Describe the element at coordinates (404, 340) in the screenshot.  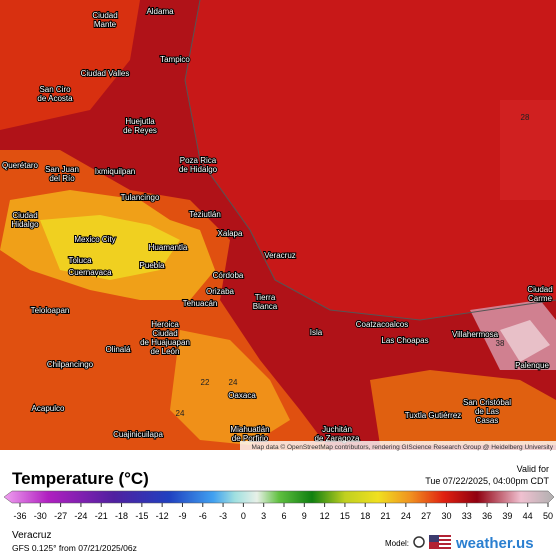
I see `city-label: Las Choapas` at that location.